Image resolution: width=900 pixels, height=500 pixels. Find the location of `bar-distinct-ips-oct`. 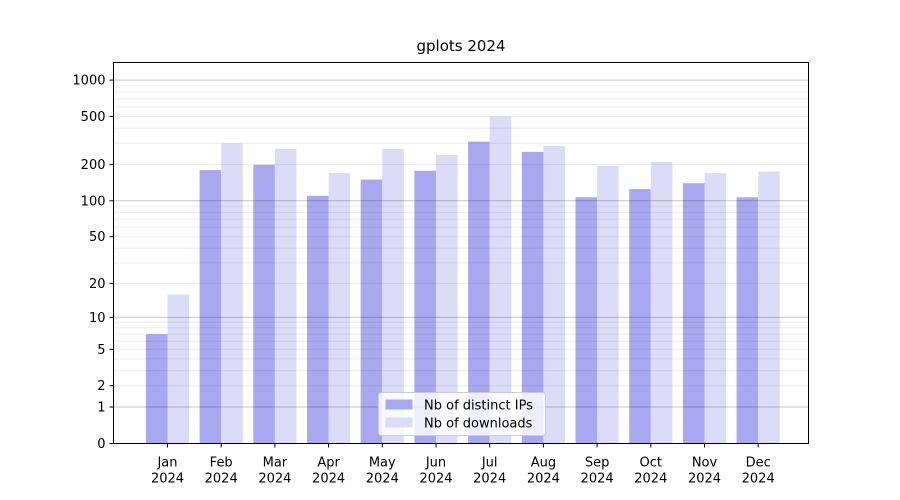

bar-distinct-ips-oct is located at coordinates (640, 316).